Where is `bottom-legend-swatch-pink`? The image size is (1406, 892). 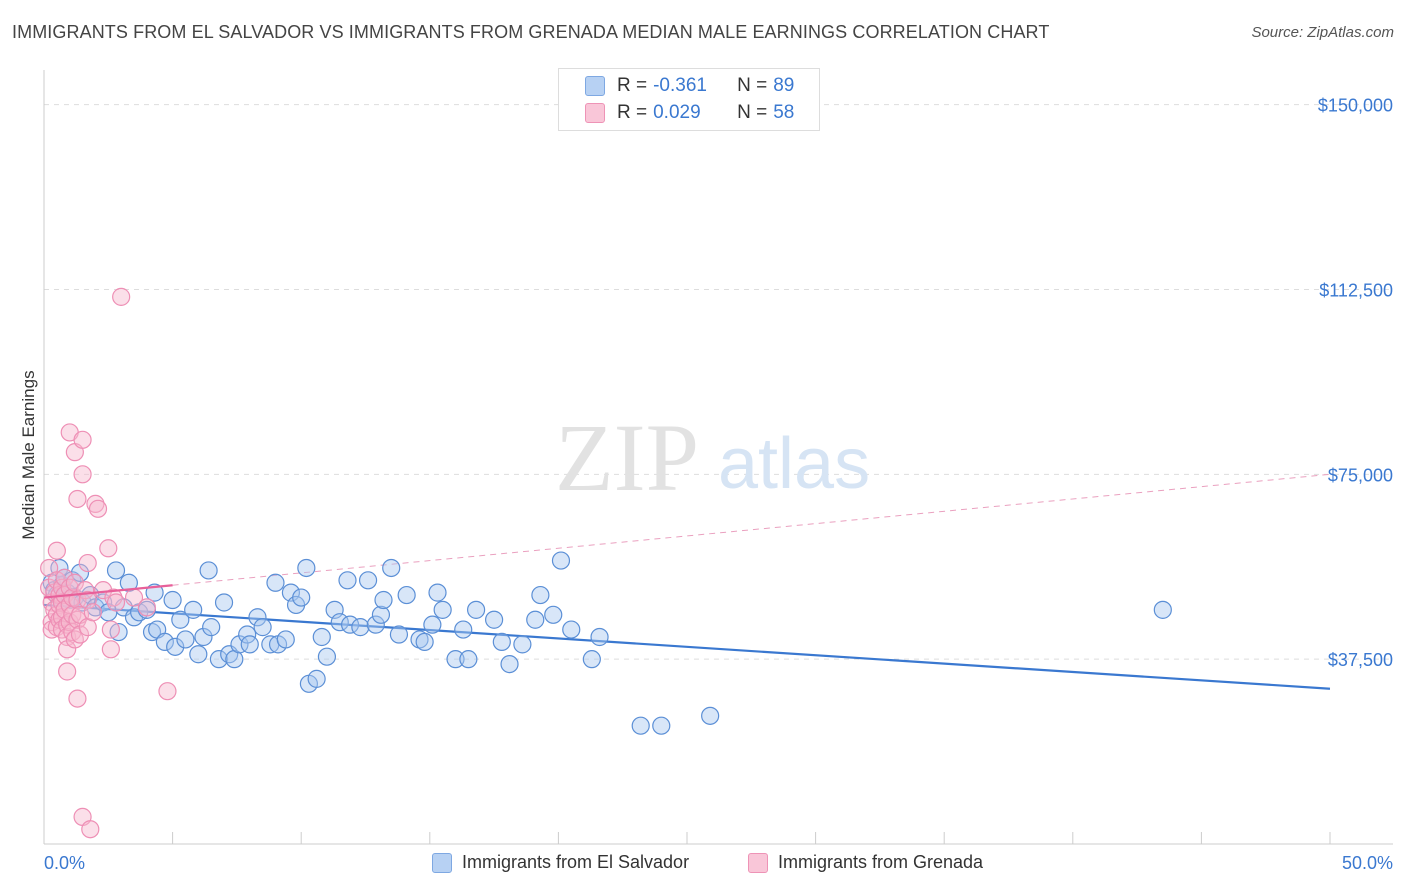 bottom-legend-swatch-pink is located at coordinates (758, 862).